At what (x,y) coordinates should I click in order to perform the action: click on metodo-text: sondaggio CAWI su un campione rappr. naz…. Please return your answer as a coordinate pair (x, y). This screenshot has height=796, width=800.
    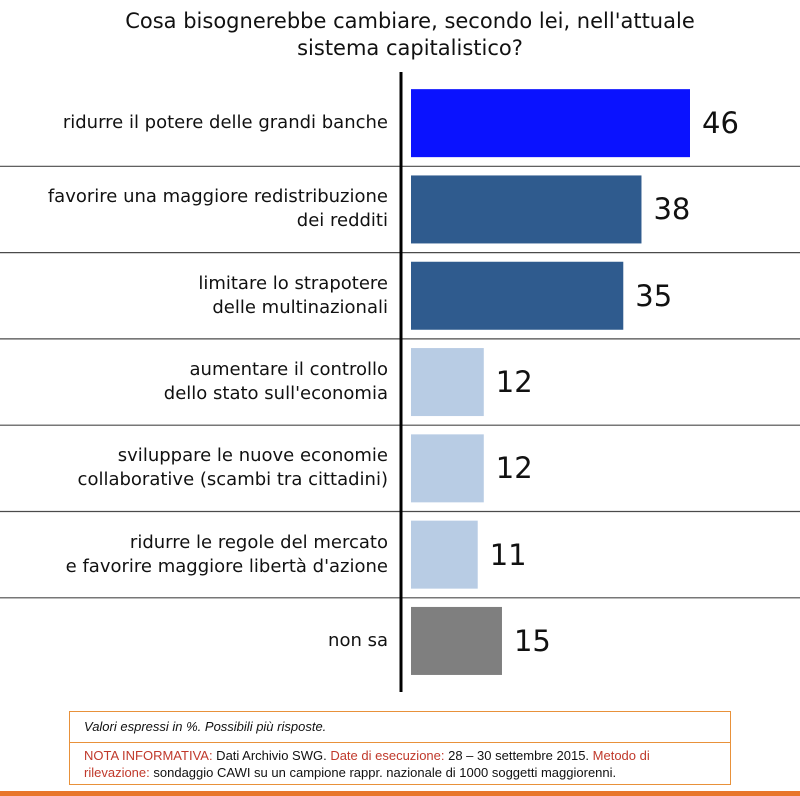
    Looking at the image, I should click on (383, 772).